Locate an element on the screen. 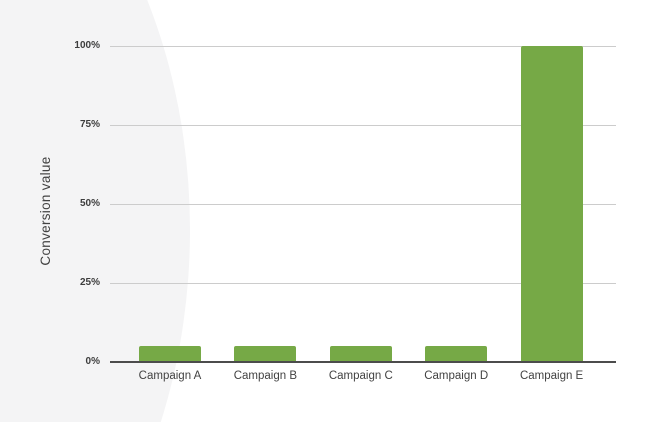 The image size is (672, 422). x-axis-line is located at coordinates (363, 362).